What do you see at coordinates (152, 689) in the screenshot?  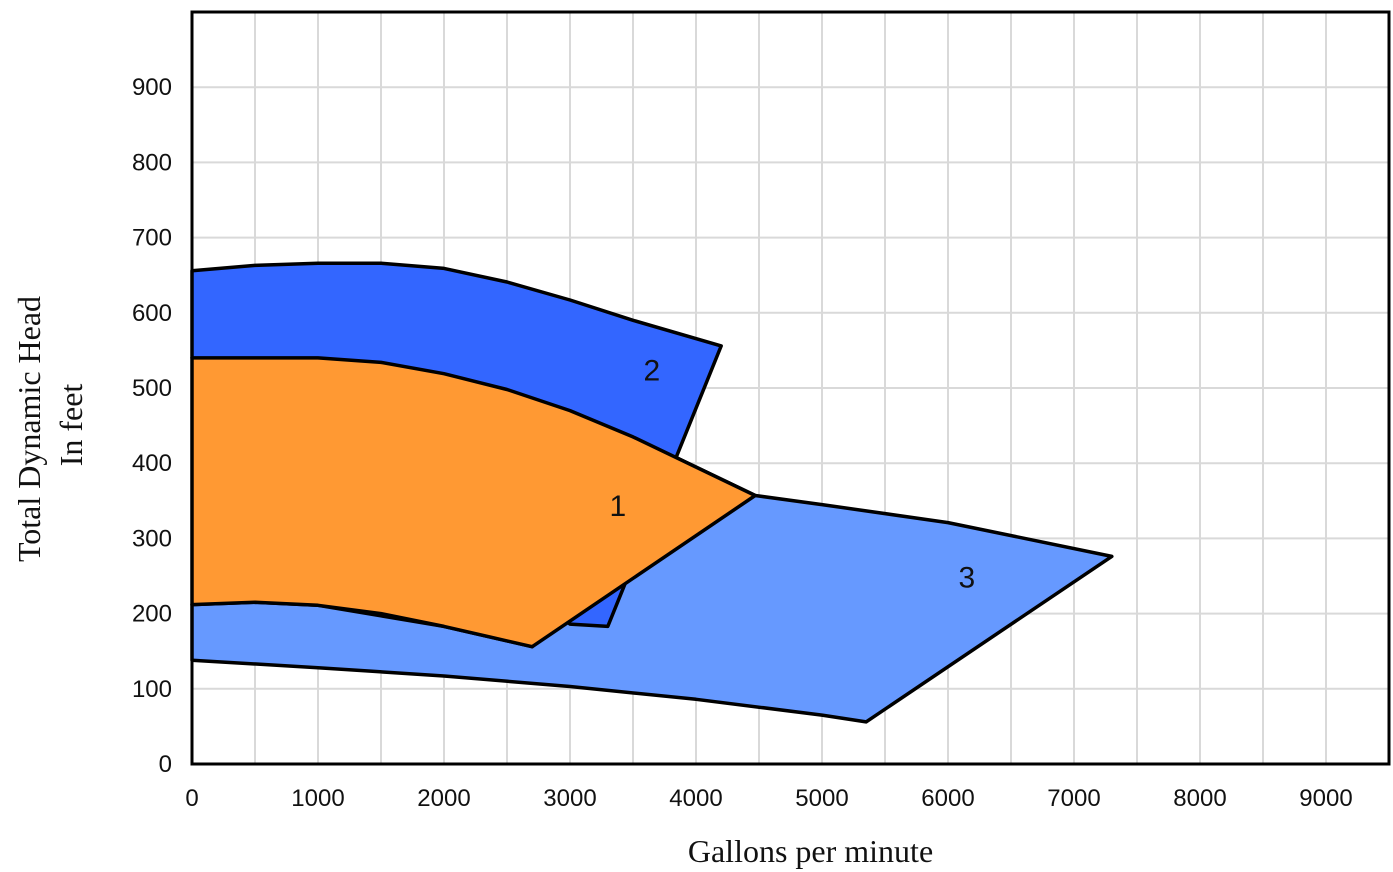 I see `y-tick-label: 100` at bounding box center [152, 689].